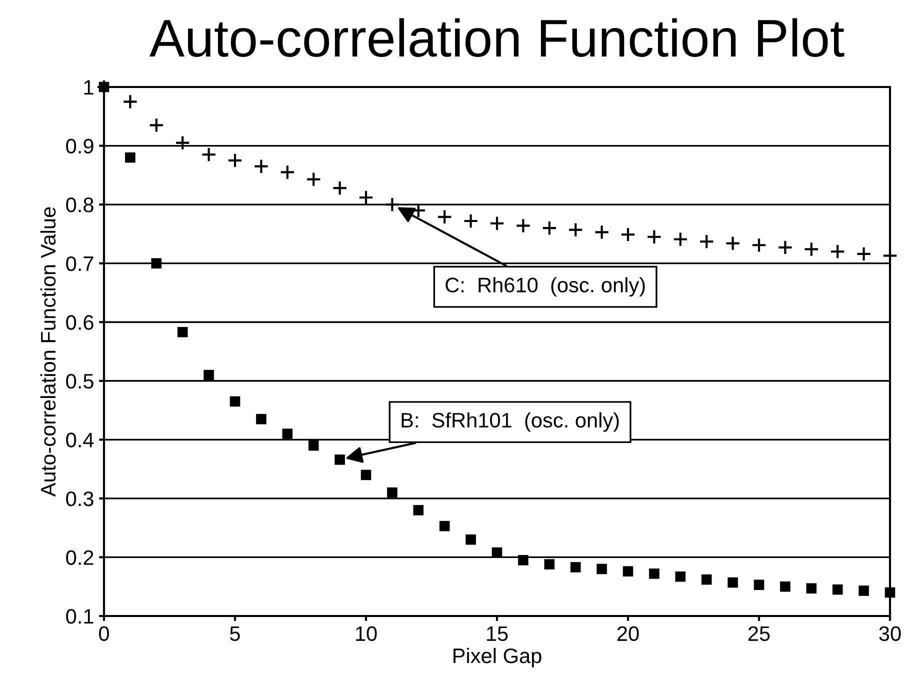 The height and width of the screenshot is (691, 908). I want to click on x-tick-label: 5, so click(235, 634).